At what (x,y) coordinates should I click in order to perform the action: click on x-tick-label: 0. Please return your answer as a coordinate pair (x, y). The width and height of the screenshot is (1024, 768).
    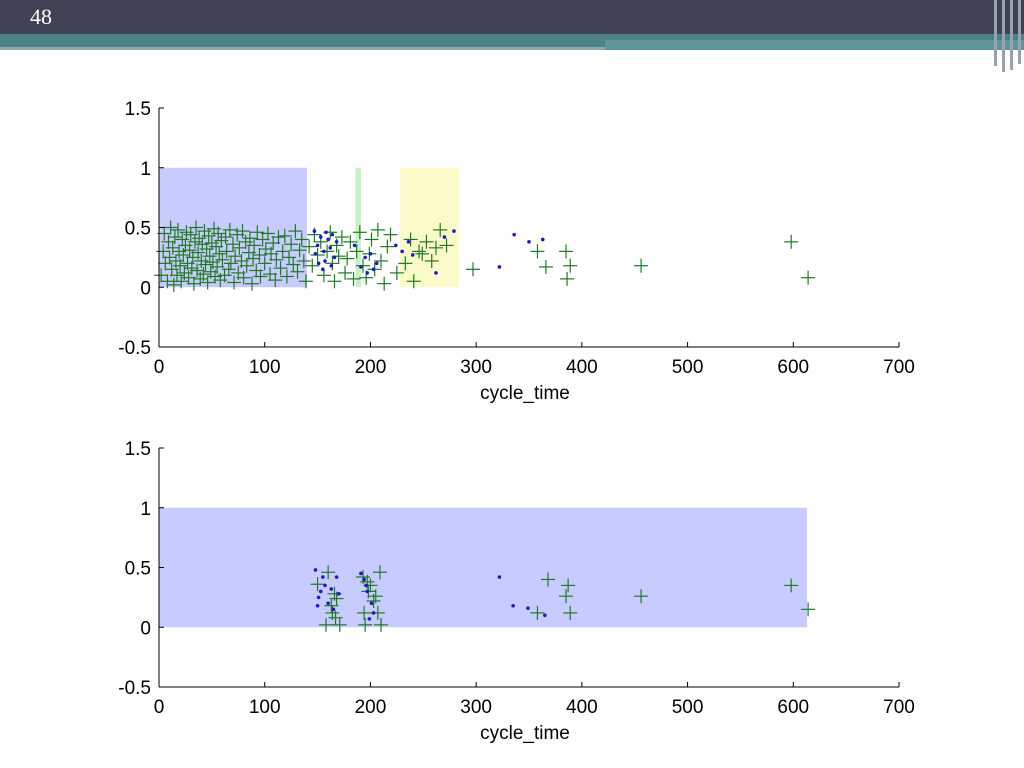
    Looking at the image, I should click on (159, 367).